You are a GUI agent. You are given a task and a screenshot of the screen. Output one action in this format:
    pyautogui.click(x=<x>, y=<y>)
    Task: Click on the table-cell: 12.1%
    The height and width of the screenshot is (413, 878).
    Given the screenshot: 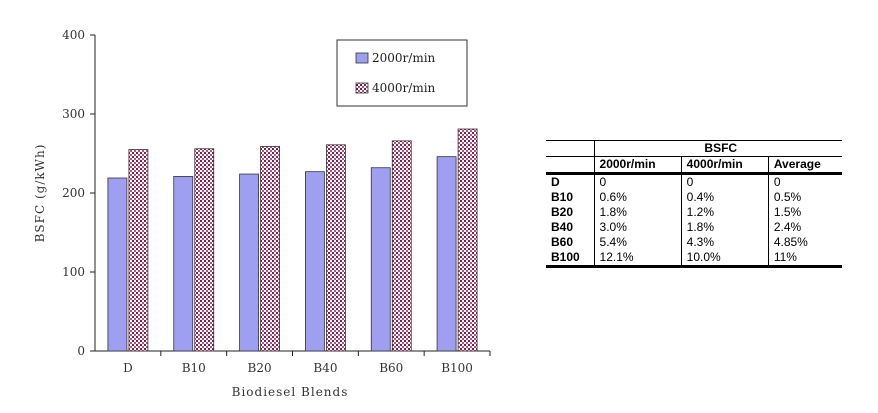 What is the action you would take?
    pyautogui.click(x=637, y=259)
    